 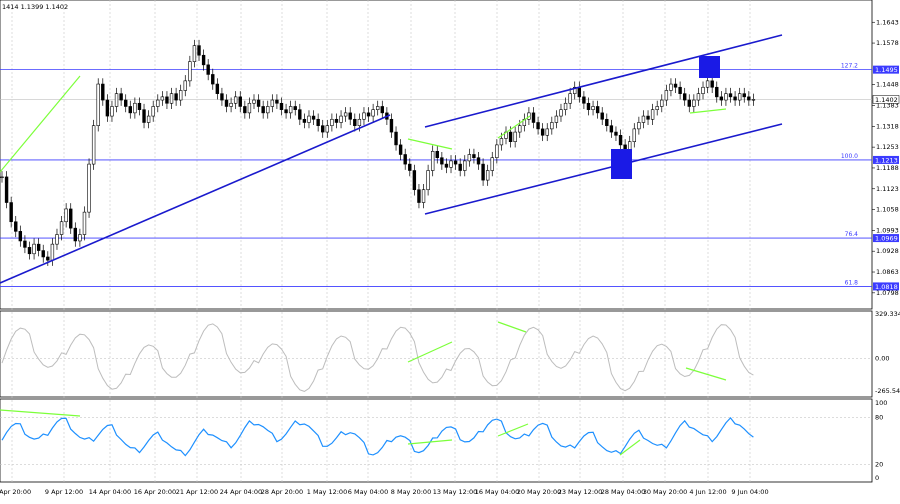 I want to click on stoch-tick-label: 0, so click(x=877, y=478).